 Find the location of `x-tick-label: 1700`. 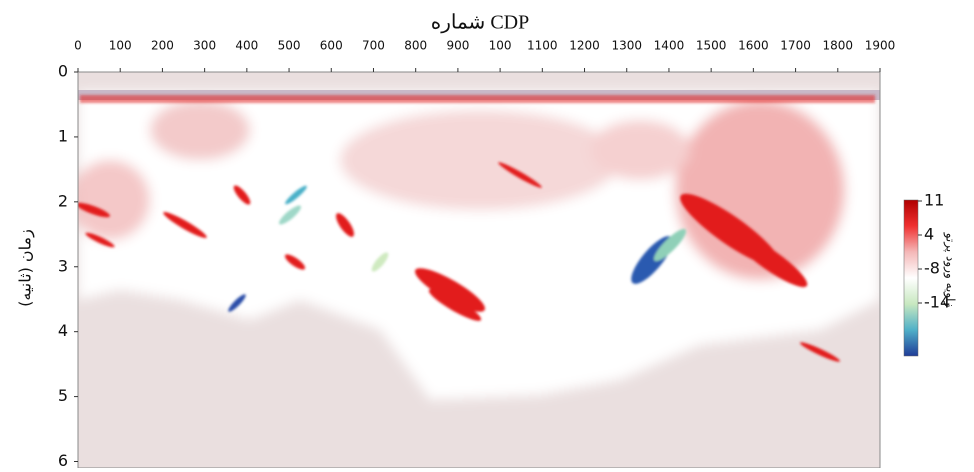

x-tick-label: 1700 is located at coordinates (795, 46).